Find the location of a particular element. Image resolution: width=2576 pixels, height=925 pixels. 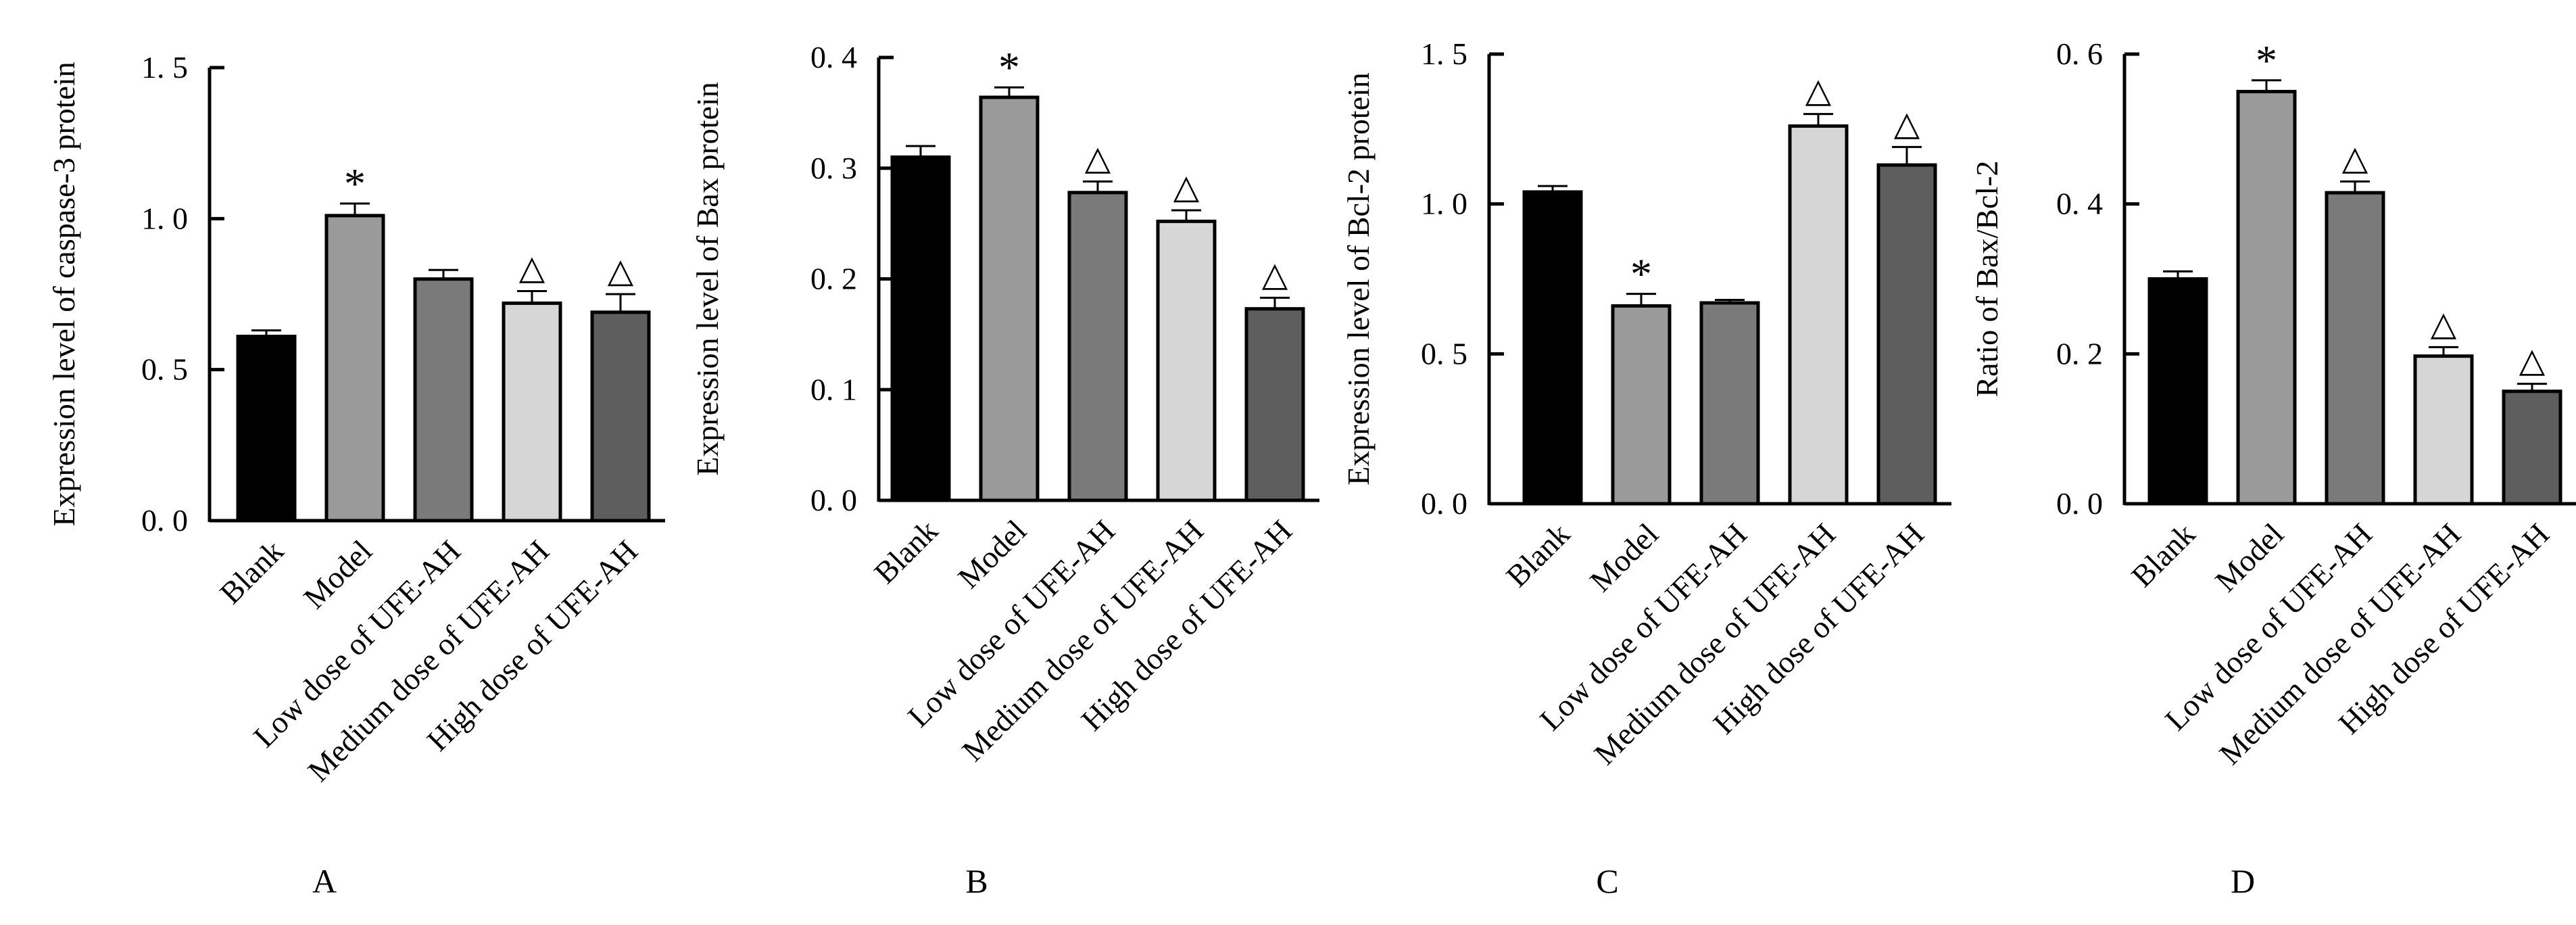

y-tick-label: 0. 6 is located at coordinates (2079, 54).